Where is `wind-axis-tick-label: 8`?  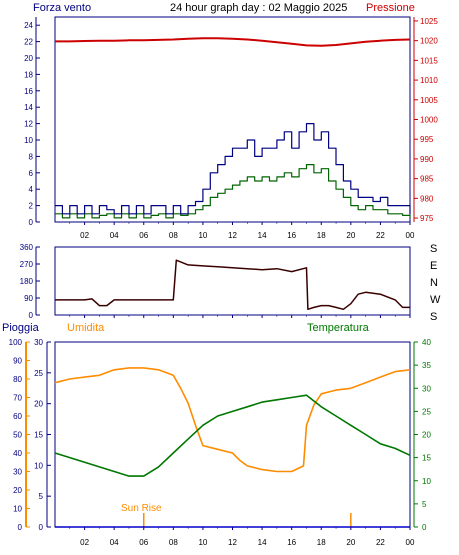 wind-axis-tick-label: 8 is located at coordinates (31, 156).